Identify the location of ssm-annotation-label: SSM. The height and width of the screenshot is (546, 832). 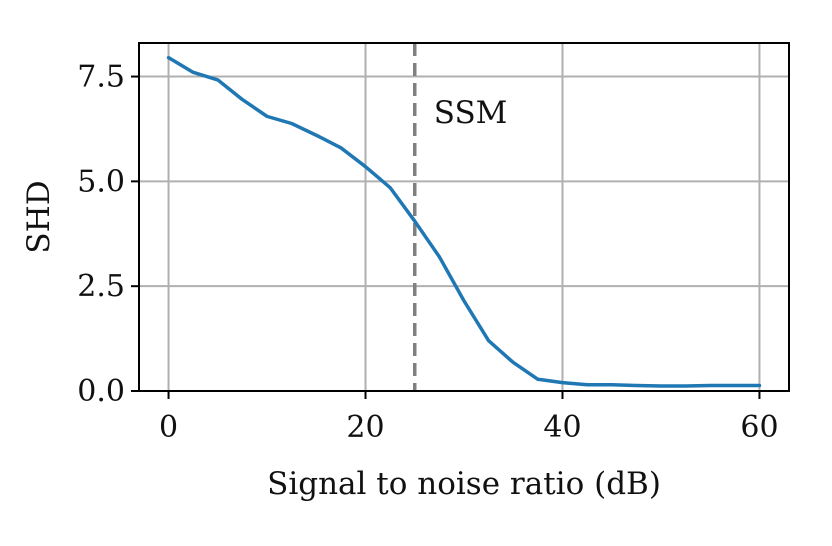
(471, 113).